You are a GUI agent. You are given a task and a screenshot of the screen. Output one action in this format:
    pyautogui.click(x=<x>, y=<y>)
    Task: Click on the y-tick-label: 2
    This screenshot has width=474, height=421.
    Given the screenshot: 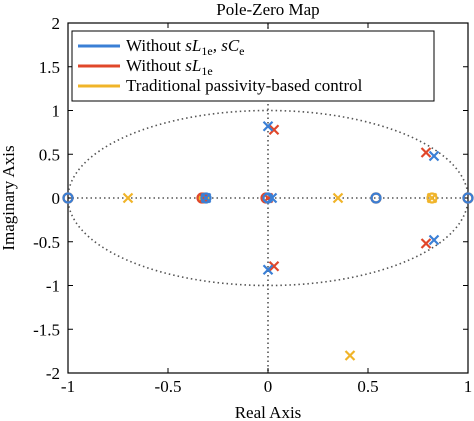 What is the action you would take?
    pyautogui.click(x=56, y=23)
    